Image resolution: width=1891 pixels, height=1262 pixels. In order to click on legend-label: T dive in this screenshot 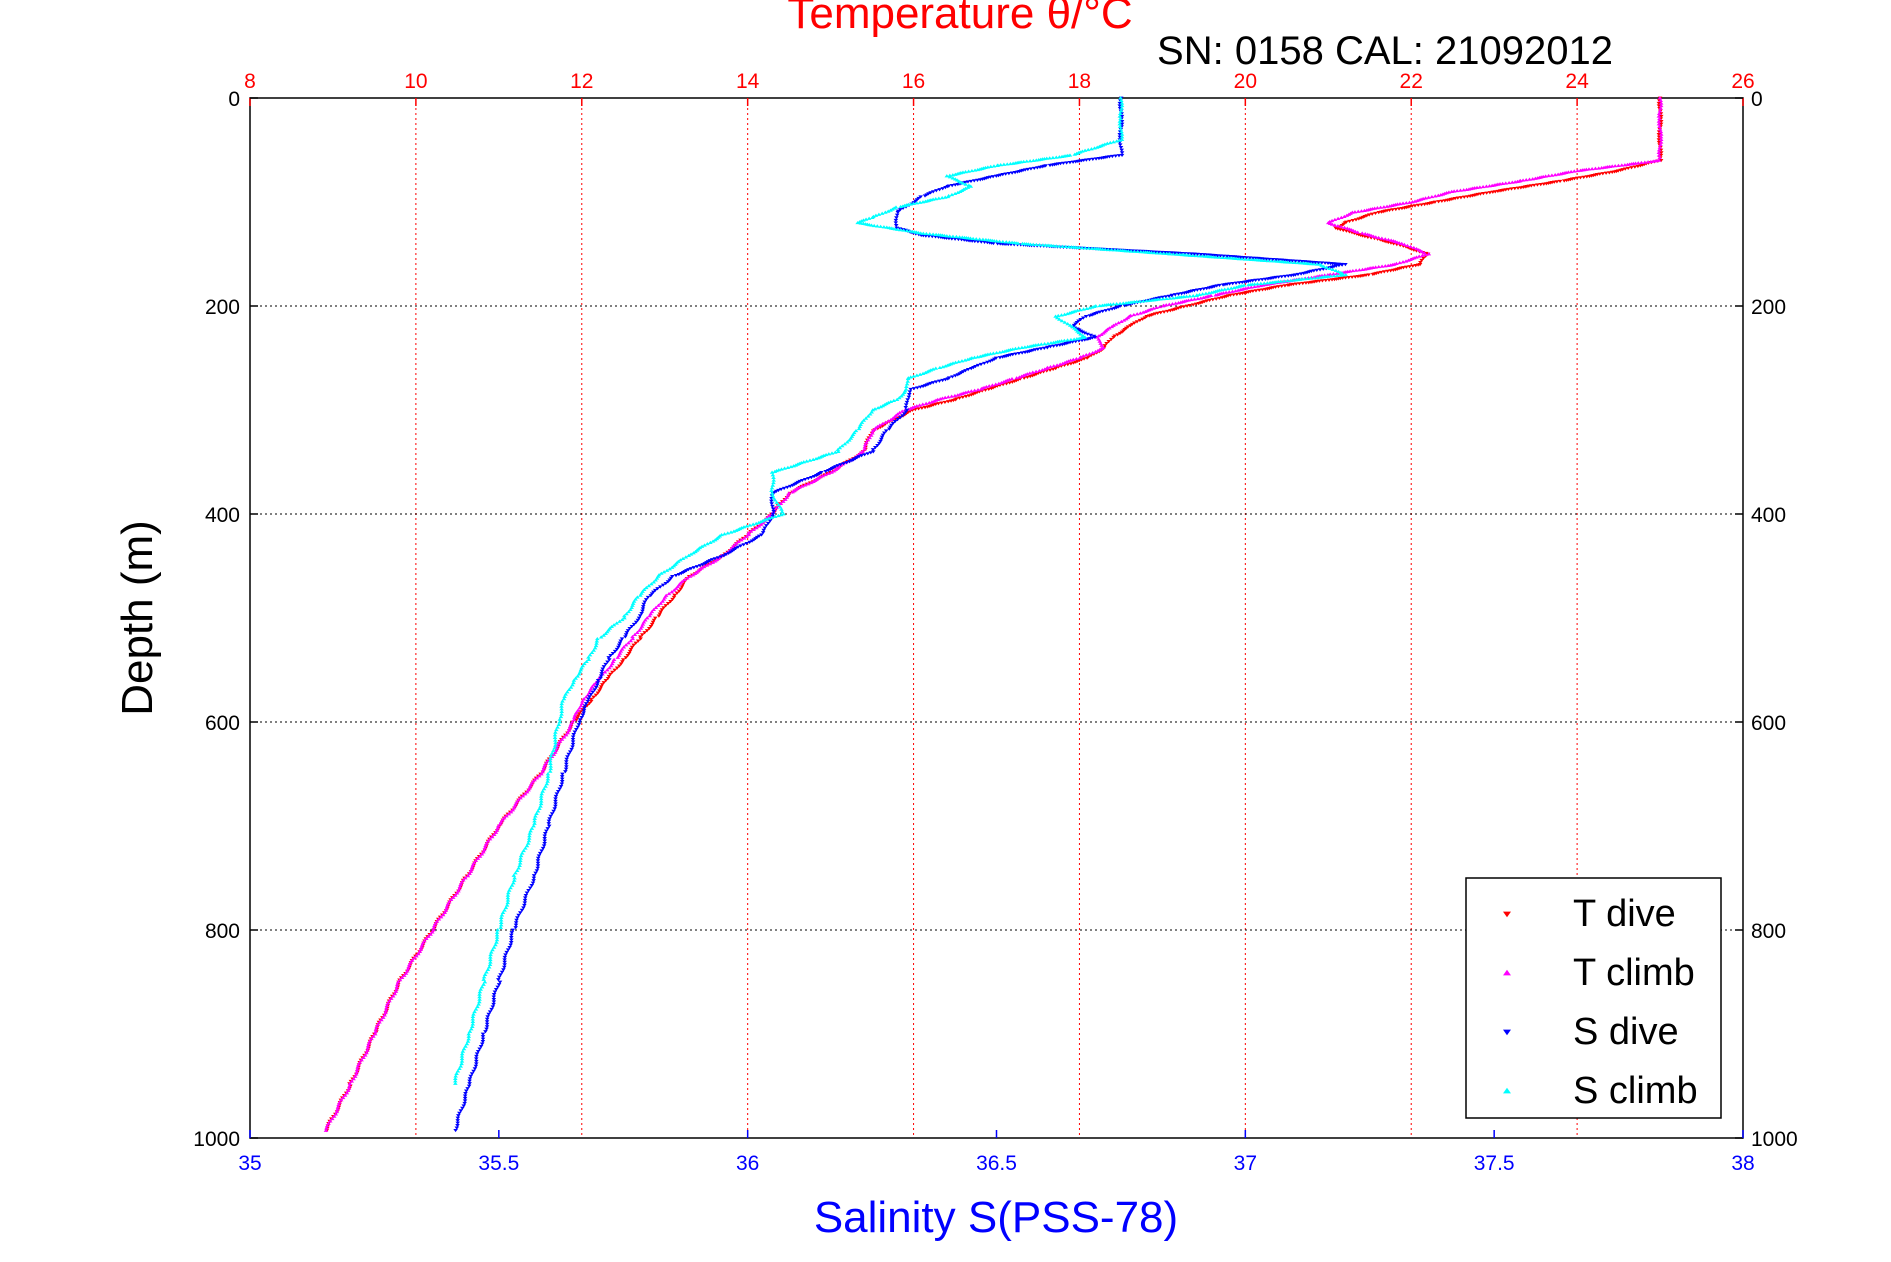, I will do `click(1624, 914)`.